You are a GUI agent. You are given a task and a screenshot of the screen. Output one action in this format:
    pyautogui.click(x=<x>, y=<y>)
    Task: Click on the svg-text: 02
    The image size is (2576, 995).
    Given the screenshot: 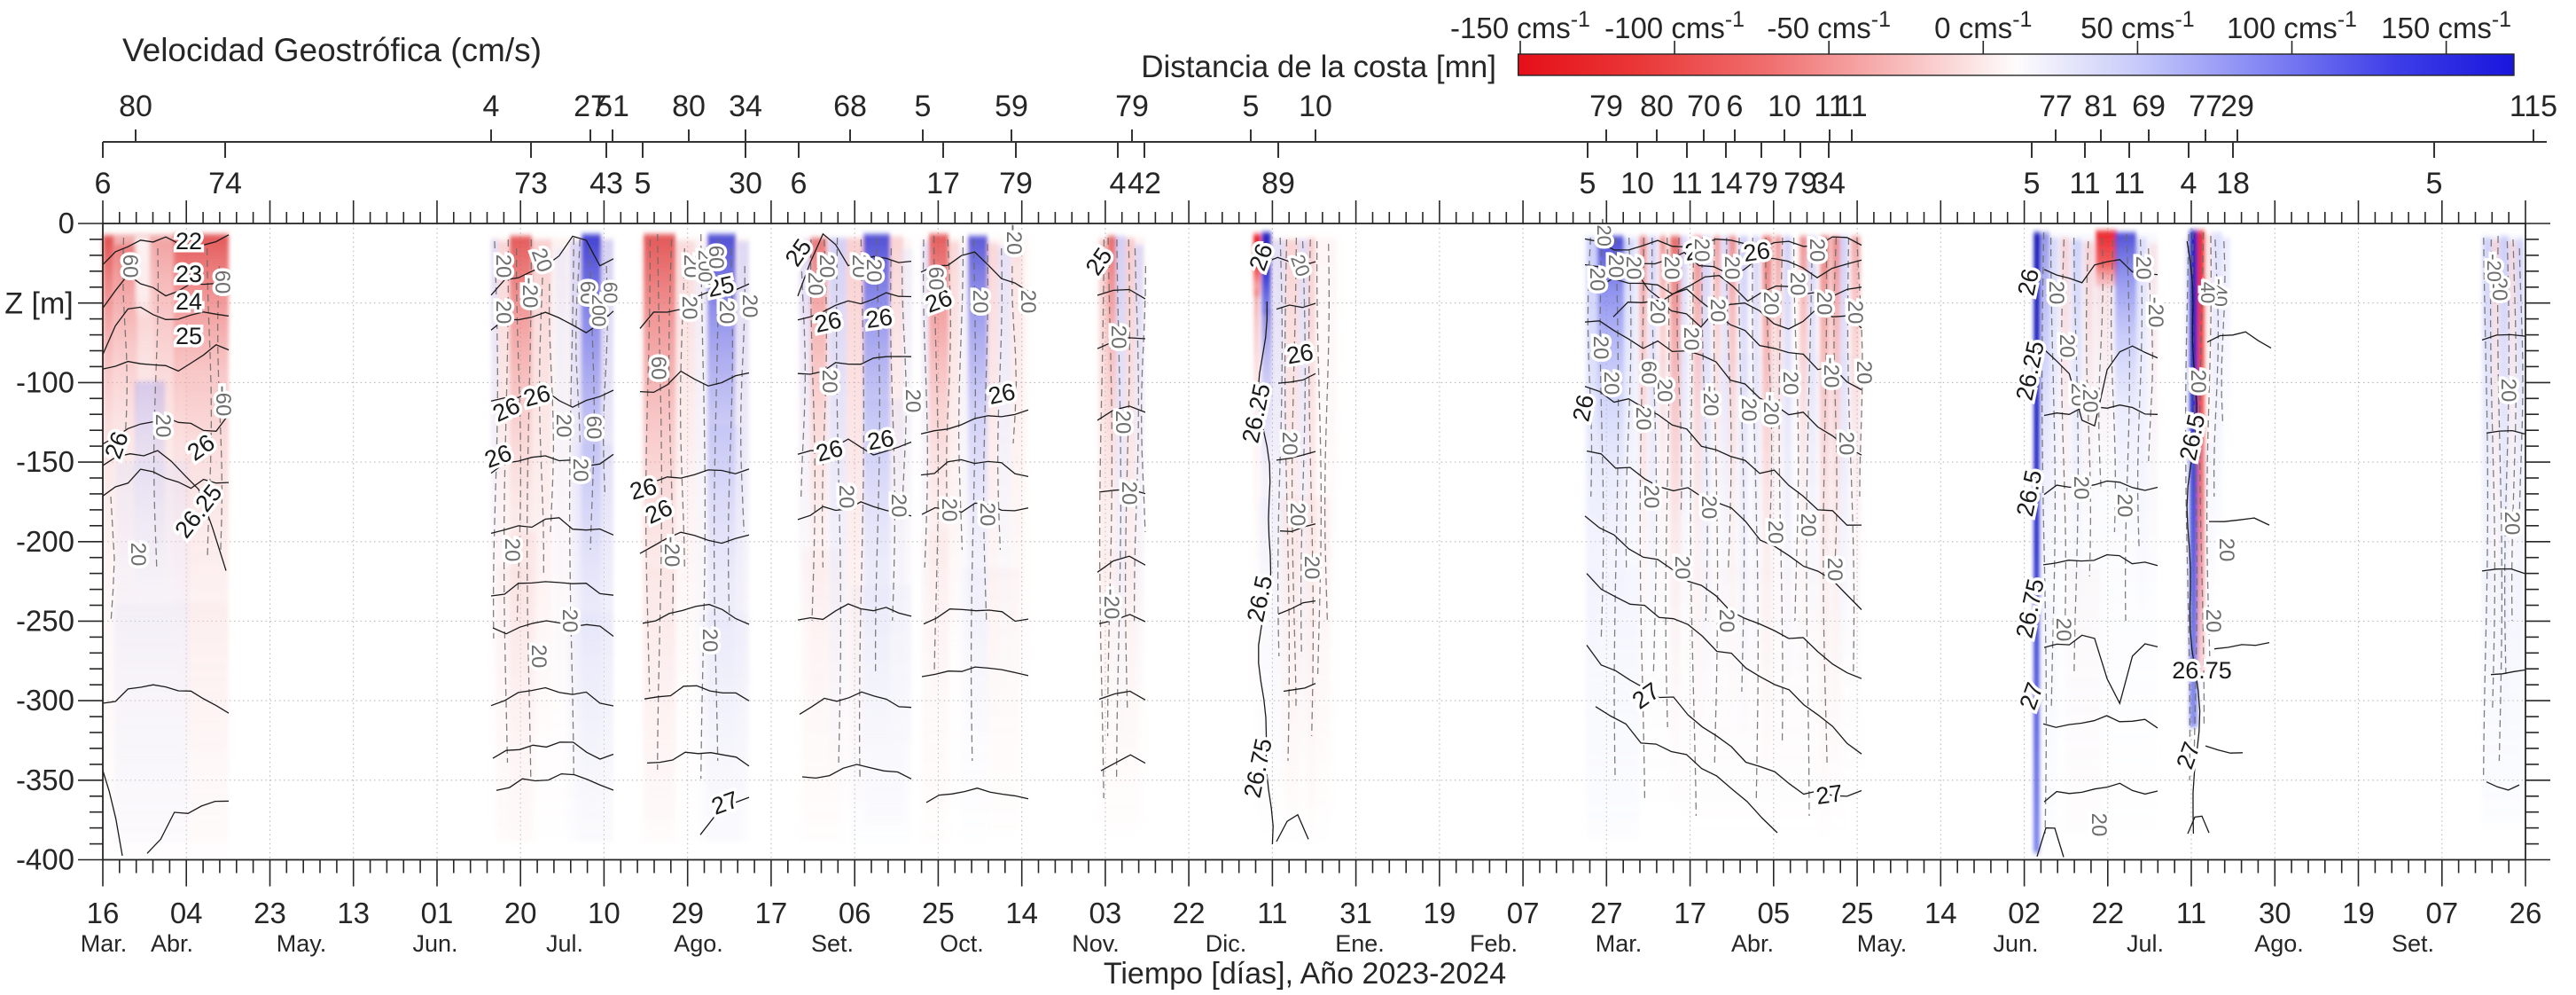 What is the action you would take?
    pyautogui.click(x=2024, y=913)
    